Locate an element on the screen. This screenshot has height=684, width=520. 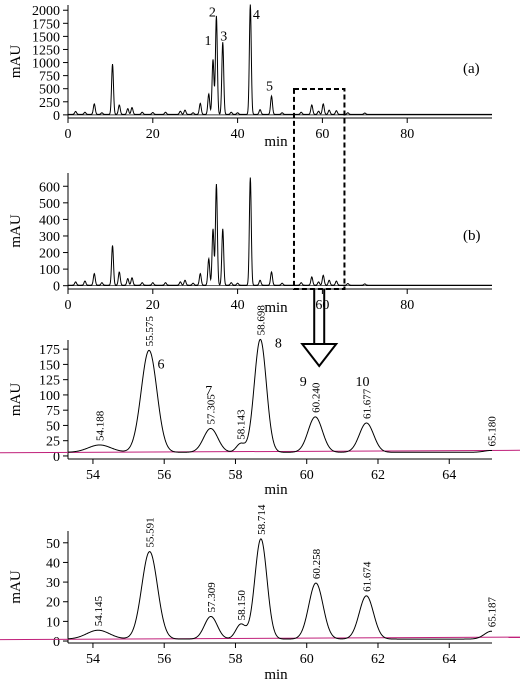
y-tick-label: 1000 is located at coordinates (46, 64).